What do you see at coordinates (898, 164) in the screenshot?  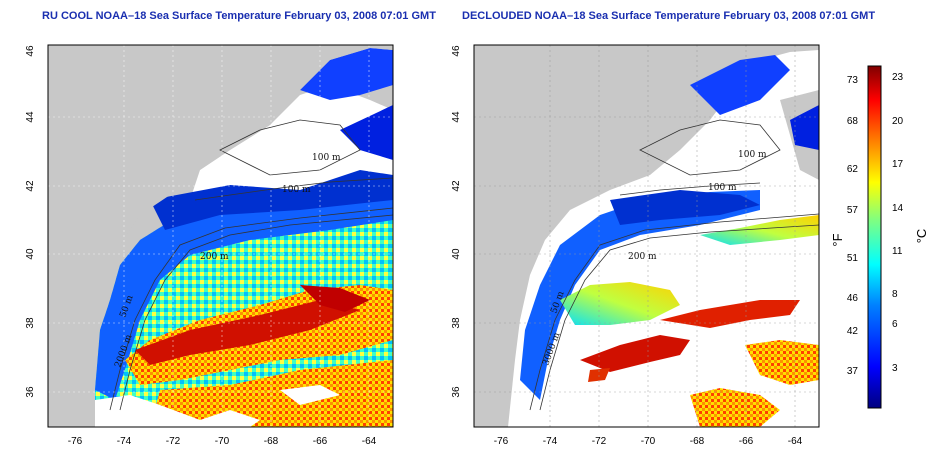 I see `svg-text: 17` at bounding box center [898, 164].